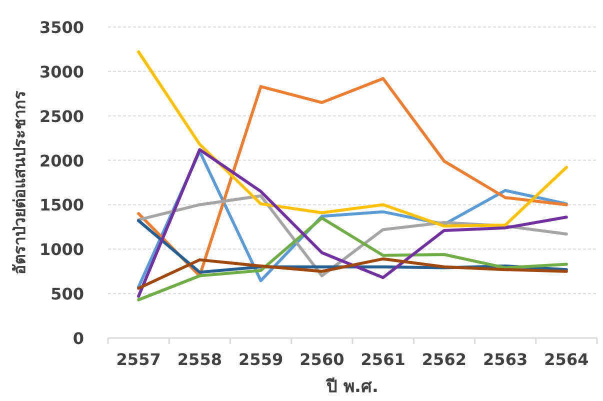  I want to click on x-tick-label: 2563, so click(505, 359).